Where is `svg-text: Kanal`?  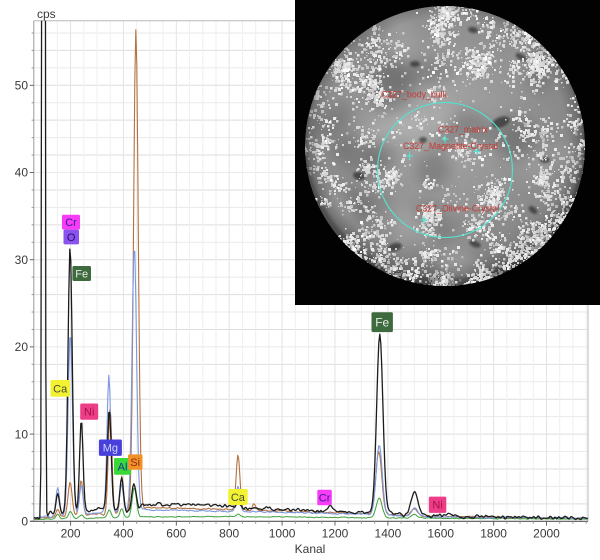 svg-text: Kanal is located at coordinates (310, 549).